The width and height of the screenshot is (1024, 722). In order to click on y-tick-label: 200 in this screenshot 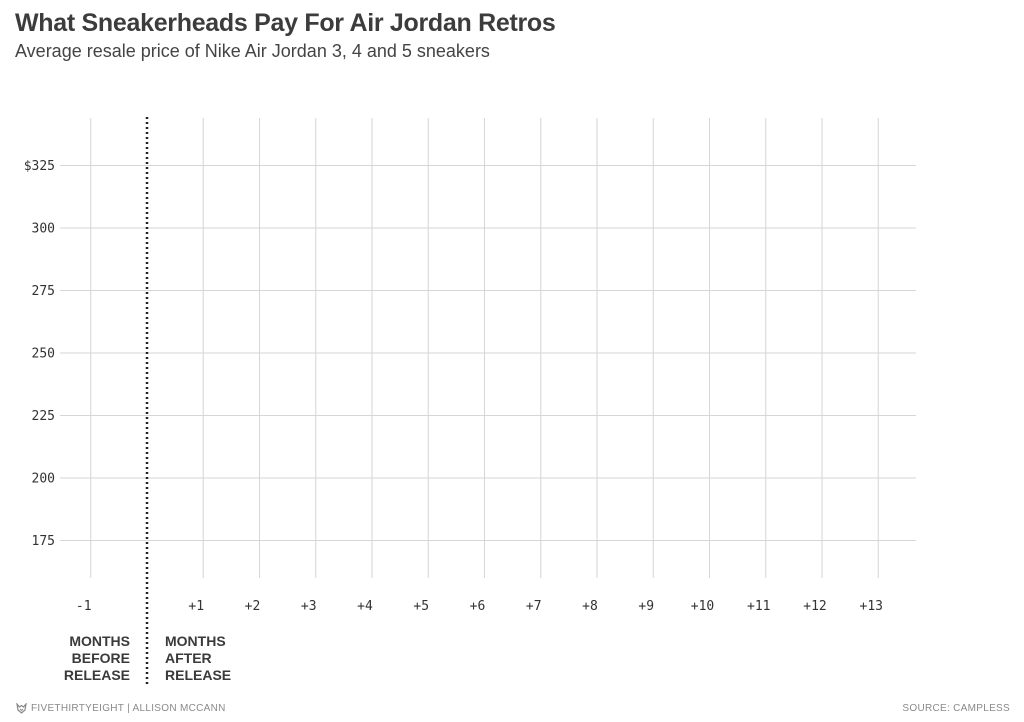, I will do `click(43, 479)`.